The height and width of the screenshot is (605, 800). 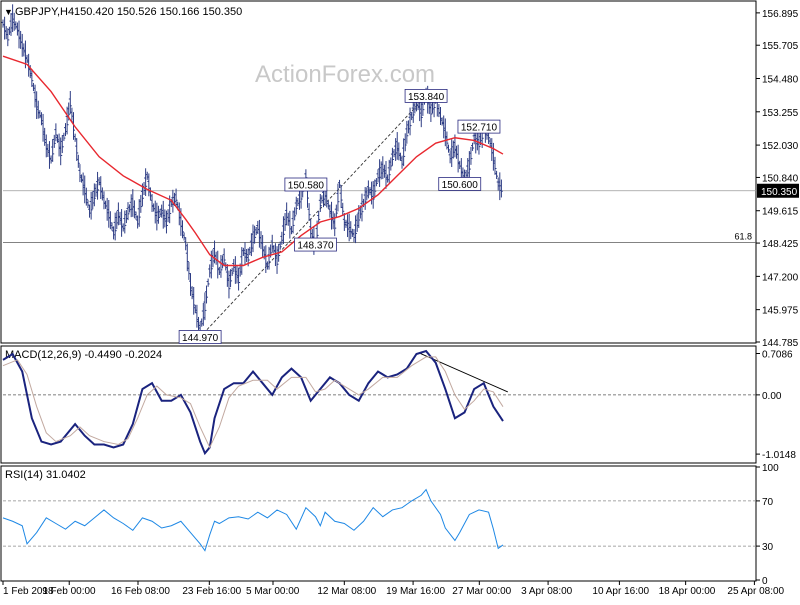 I want to click on current-price-label: 150.350, so click(x=779, y=192).